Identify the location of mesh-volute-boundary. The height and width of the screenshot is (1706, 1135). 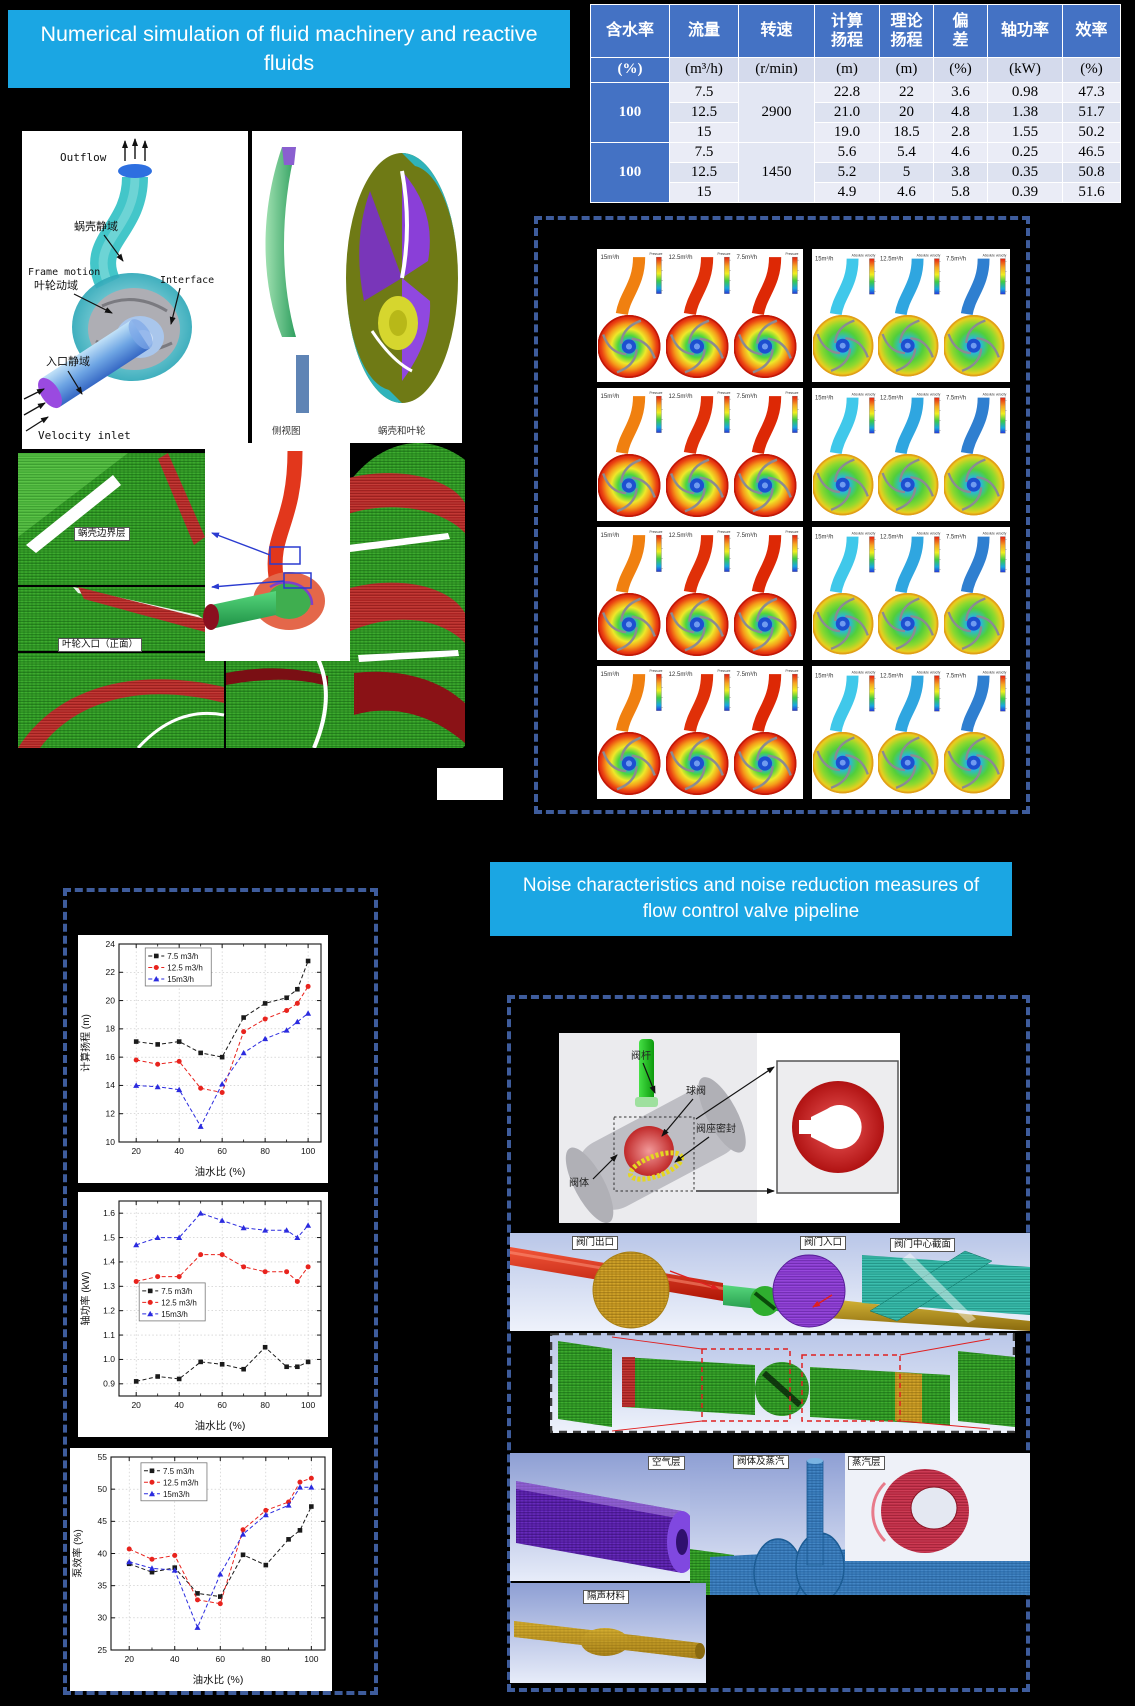
(111, 519).